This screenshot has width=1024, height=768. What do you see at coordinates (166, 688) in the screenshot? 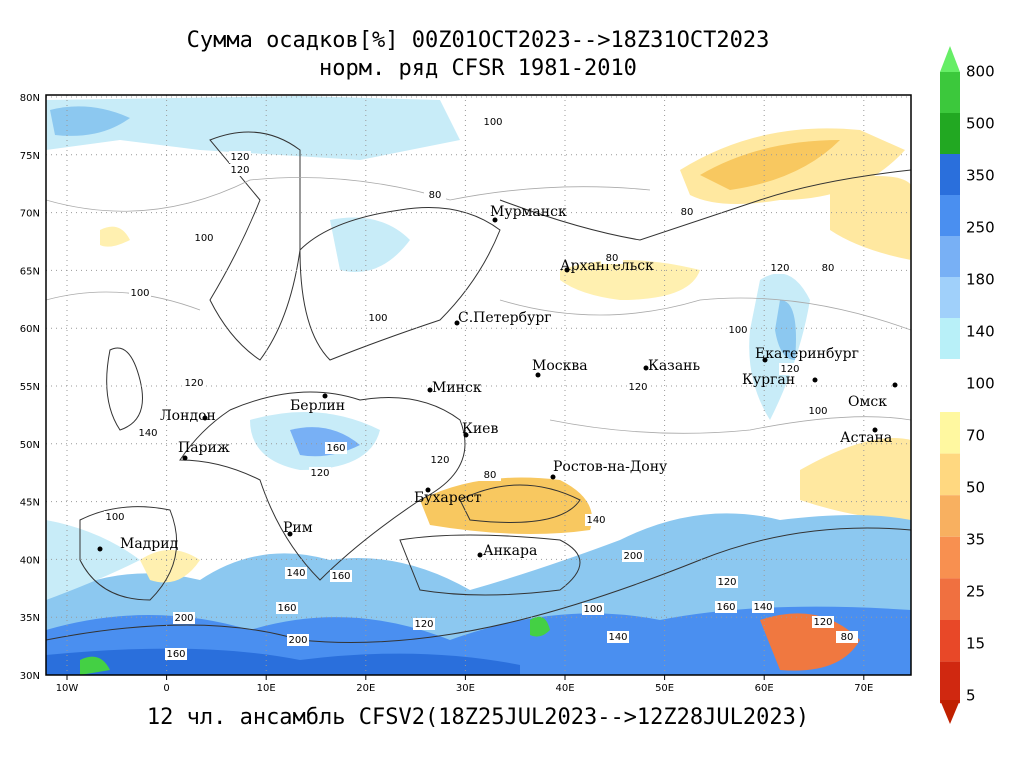
I see `lon-label: 0` at bounding box center [166, 688].